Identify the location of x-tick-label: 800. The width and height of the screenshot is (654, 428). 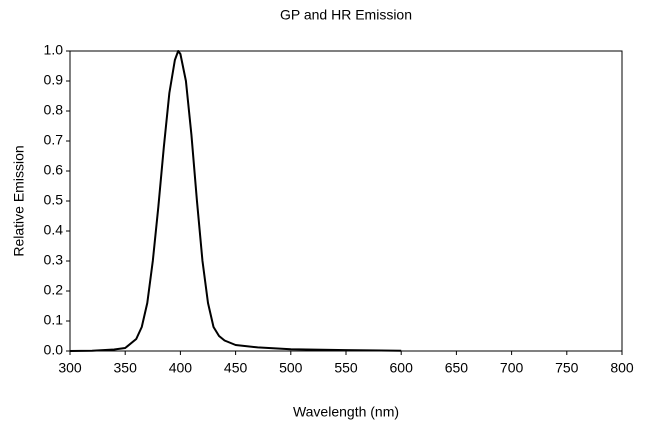
(622, 368).